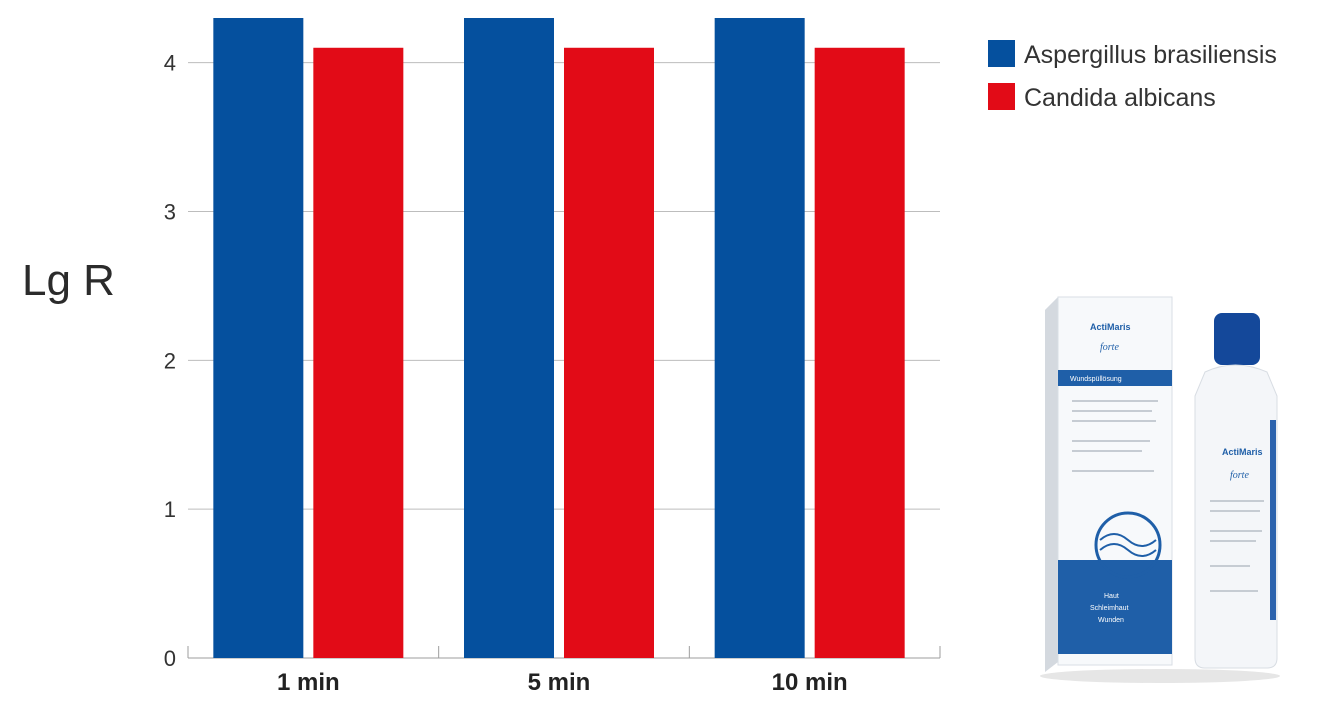  Describe the element at coordinates (1132, 76) in the screenshot. I see `legend: Aspergillus brasiliensis Candida albicans` at that location.